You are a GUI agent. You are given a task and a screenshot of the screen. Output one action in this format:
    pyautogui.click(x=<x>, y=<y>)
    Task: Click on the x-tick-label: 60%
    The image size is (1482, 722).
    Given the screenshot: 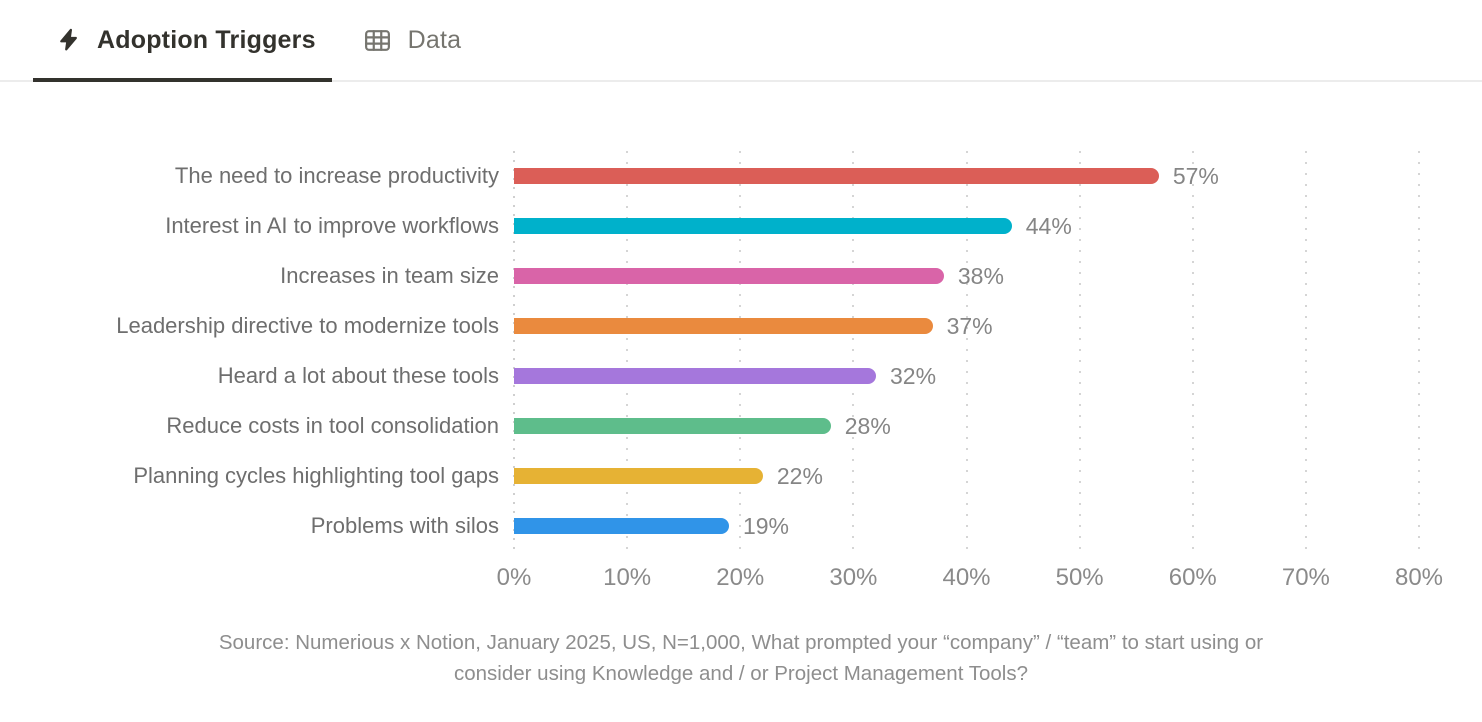 What is the action you would take?
    pyautogui.click(x=1192, y=577)
    